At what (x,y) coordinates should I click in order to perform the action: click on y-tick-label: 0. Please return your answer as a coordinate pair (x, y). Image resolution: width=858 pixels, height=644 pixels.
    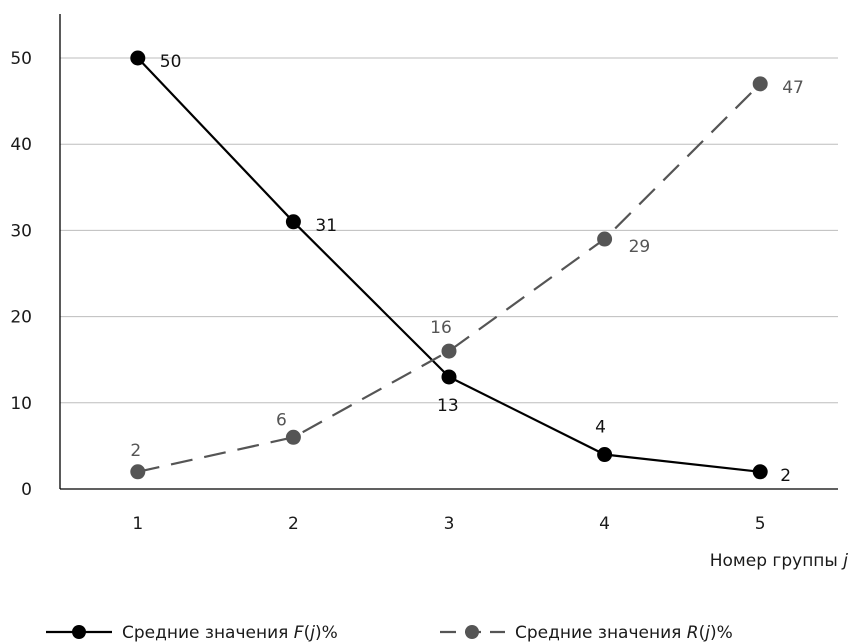
    Looking at the image, I should click on (26, 490).